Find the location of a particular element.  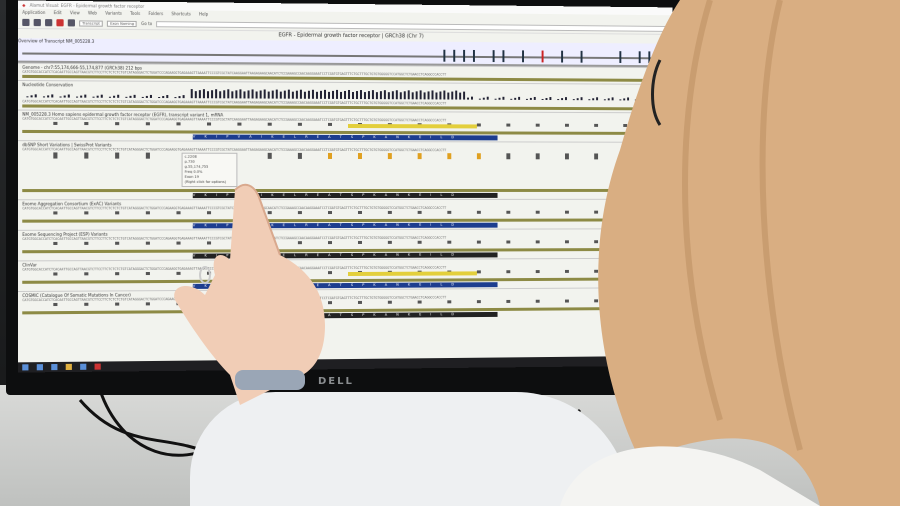

menu-item-application: Application is located at coordinates (34, 12).